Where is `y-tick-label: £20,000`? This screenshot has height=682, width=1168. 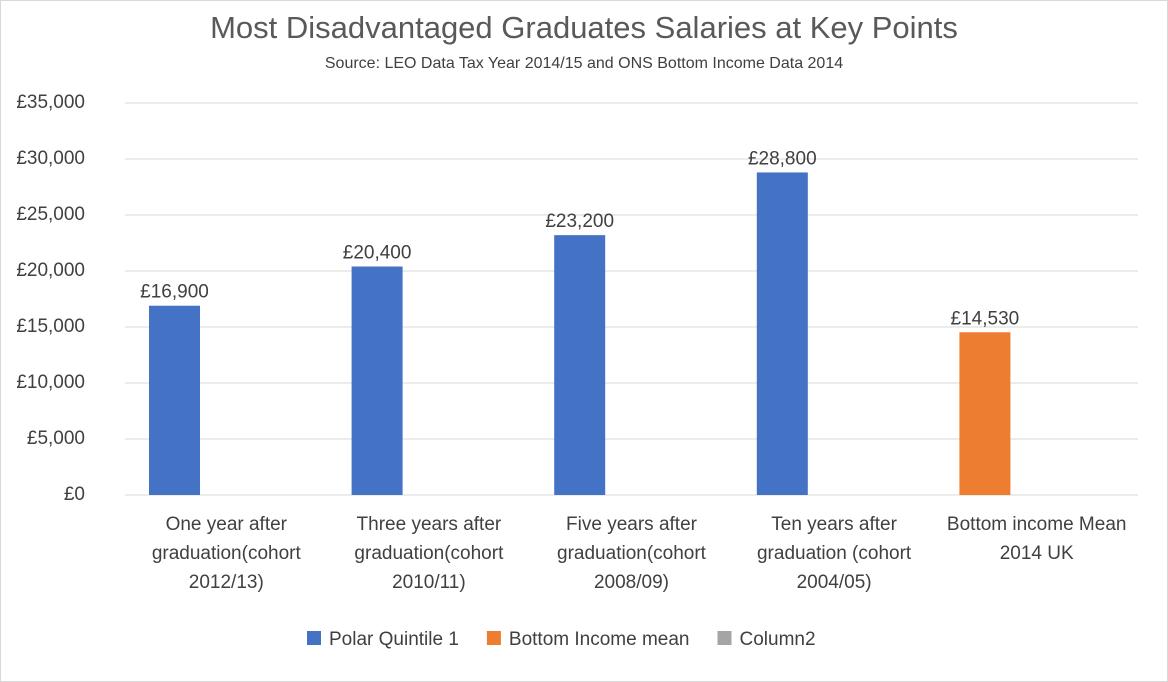
y-tick-label: £20,000 is located at coordinates (50, 270).